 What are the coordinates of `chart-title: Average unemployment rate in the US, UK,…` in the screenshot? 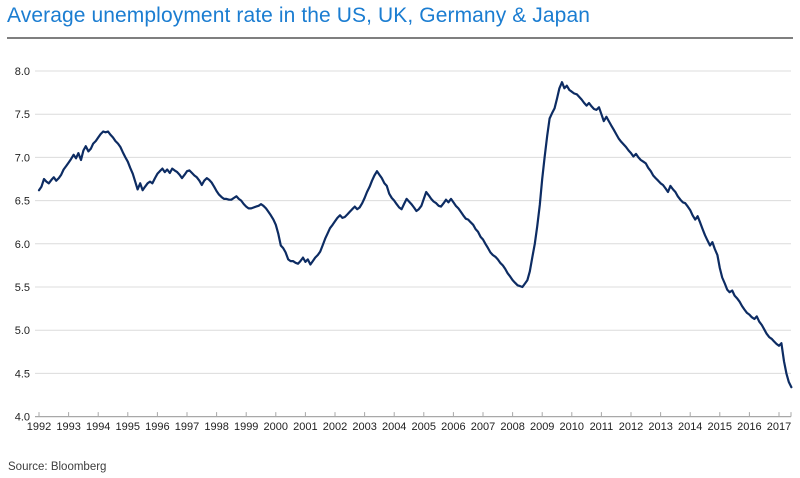 It's located at (299, 15).